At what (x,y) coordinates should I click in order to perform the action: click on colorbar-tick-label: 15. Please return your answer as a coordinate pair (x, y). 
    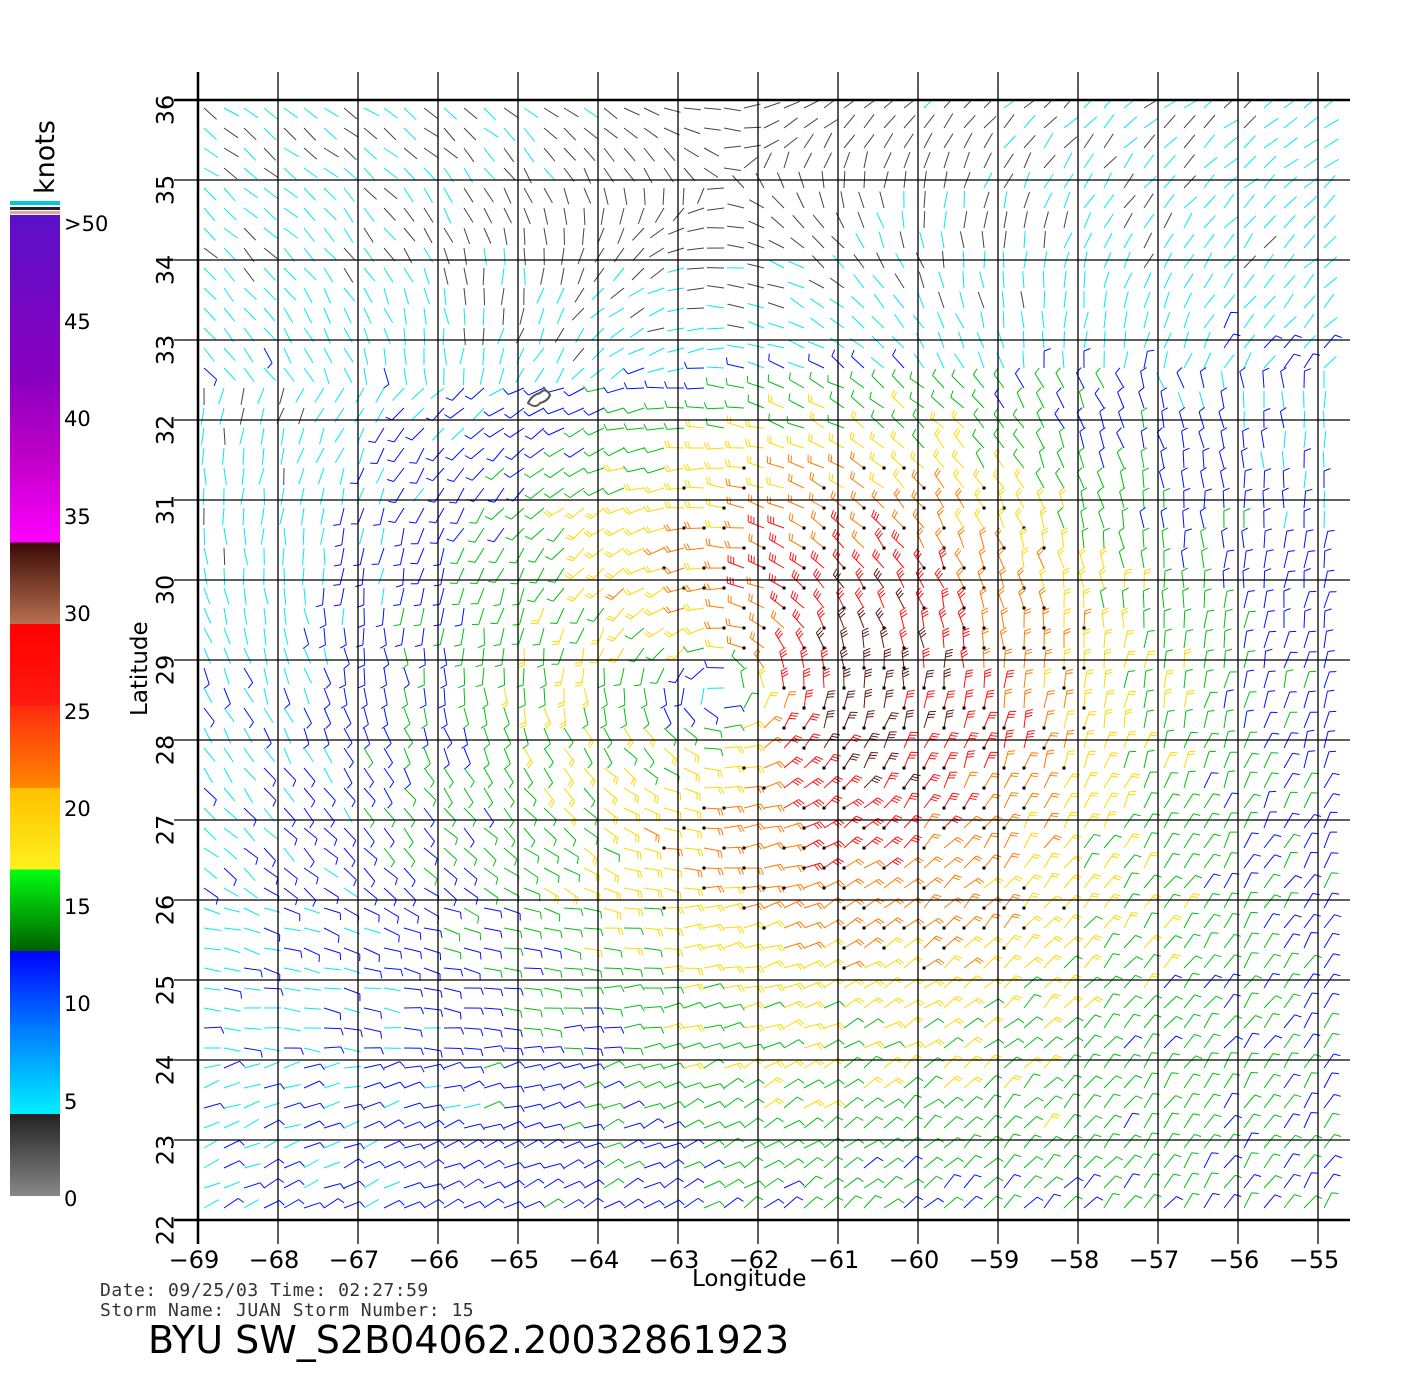
    Looking at the image, I should click on (77, 906).